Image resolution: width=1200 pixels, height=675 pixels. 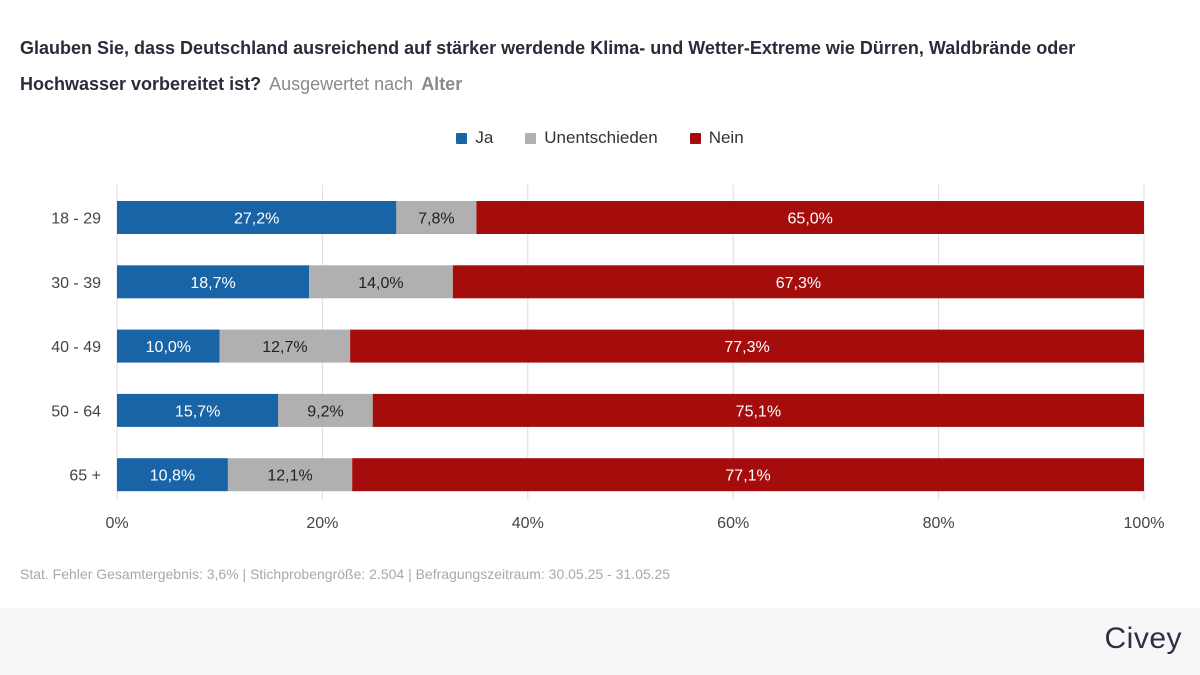 I want to click on data-label-nein: 67,3%, so click(x=798, y=283).